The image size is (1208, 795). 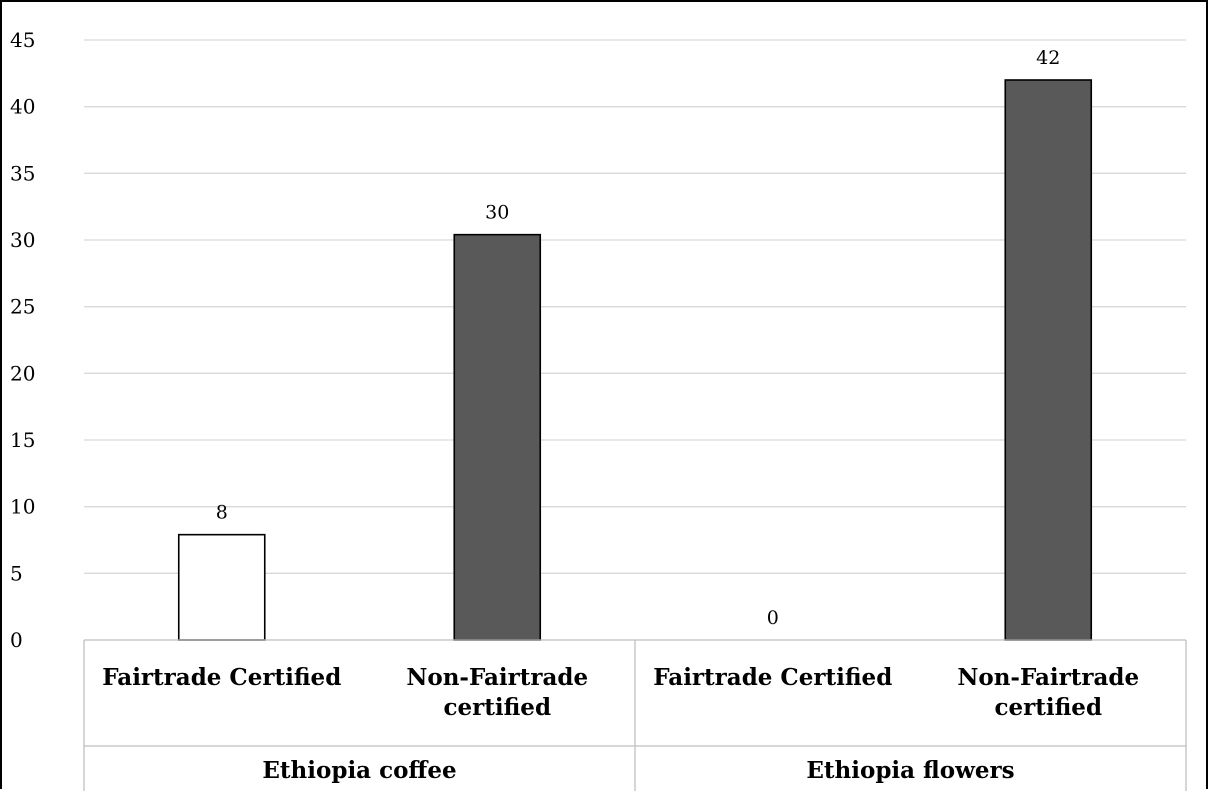 What do you see at coordinates (22, 373) in the screenshot?
I see `y-tick-label: 20` at bounding box center [22, 373].